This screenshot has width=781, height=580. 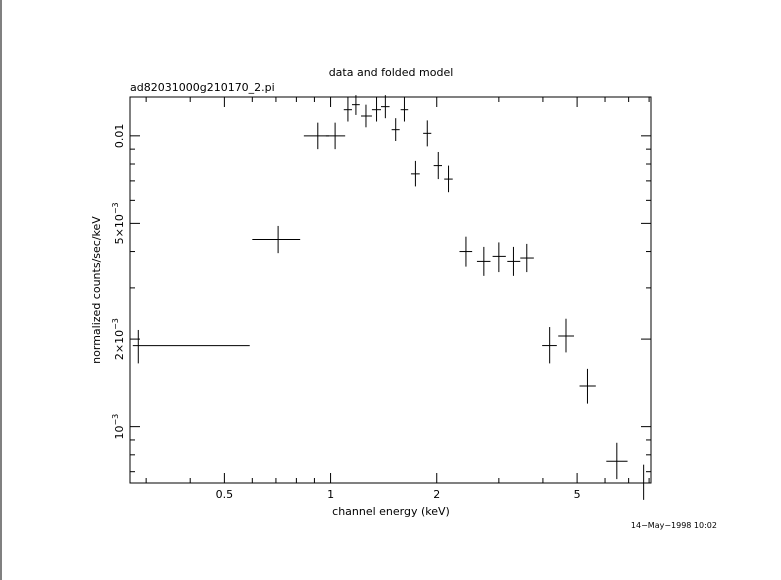 I want to click on chart-title: data and folded model, so click(x=391, y=72).